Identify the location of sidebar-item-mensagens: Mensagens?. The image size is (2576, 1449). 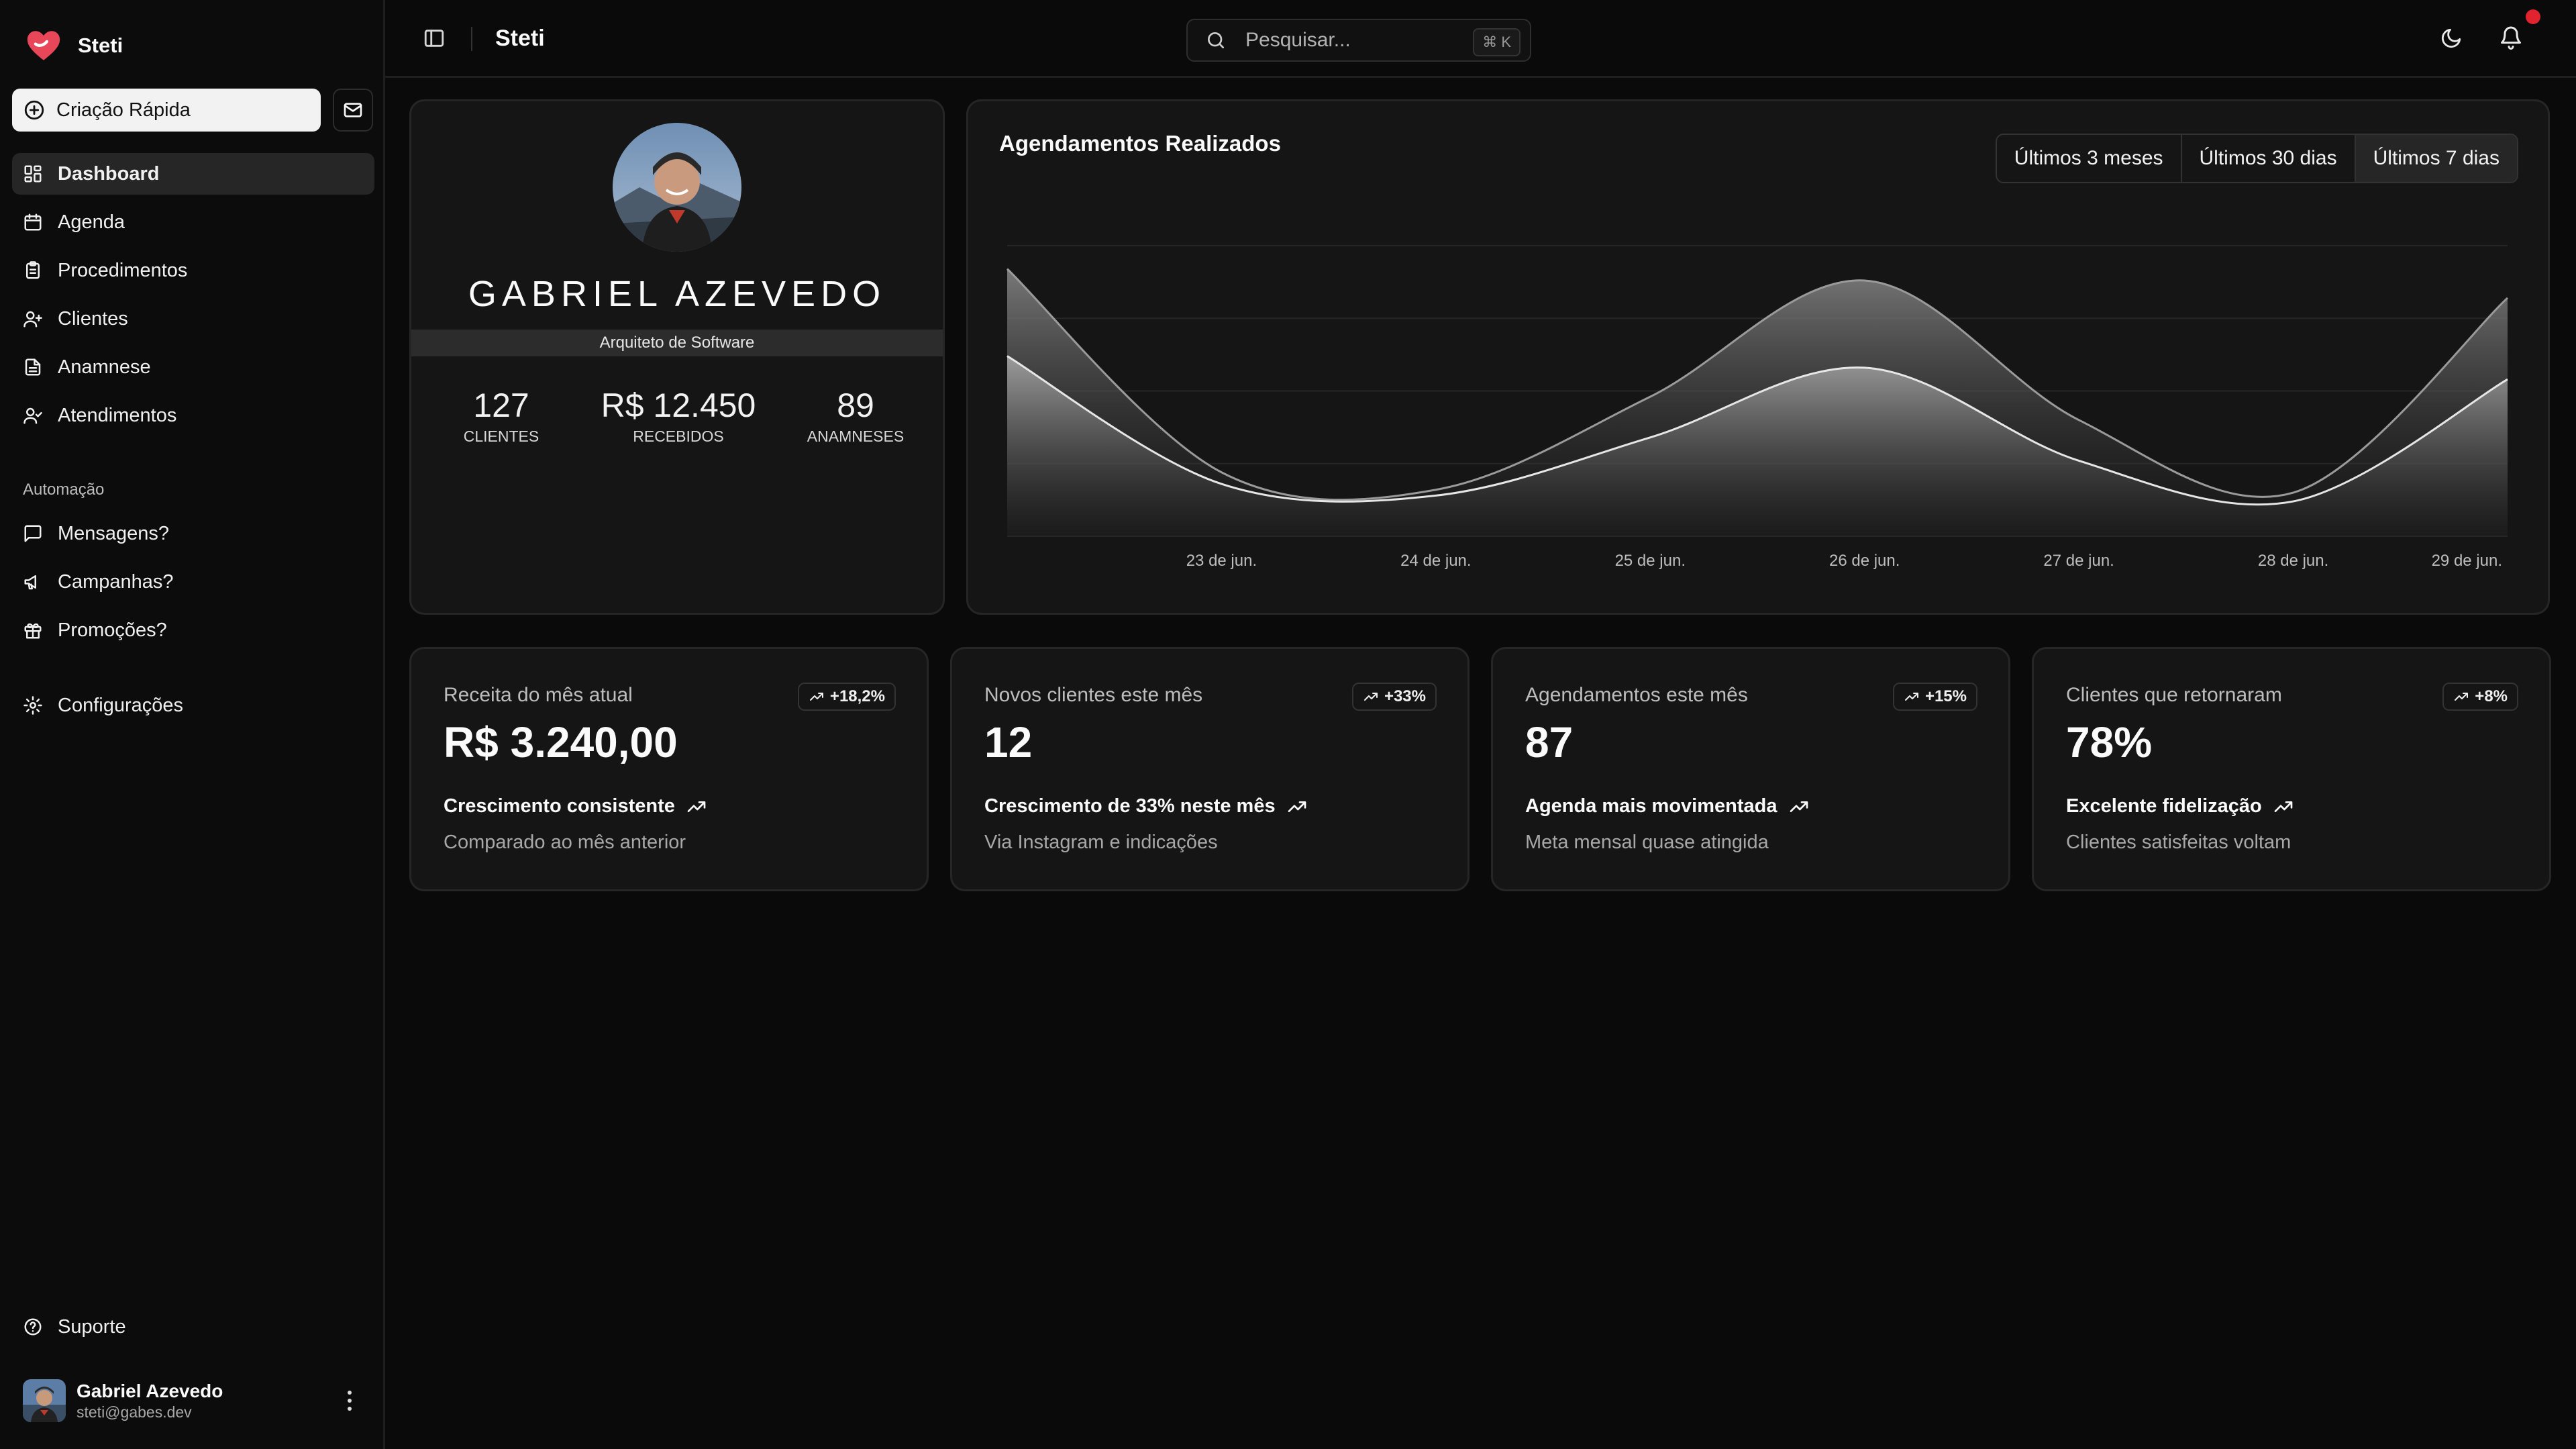
(193, 533).